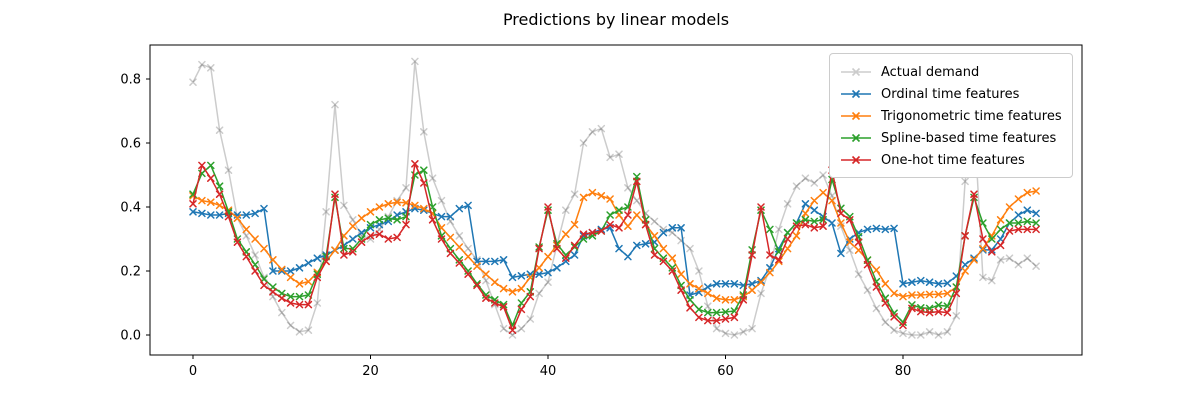 Image resolution: width=1200 pixels, height=400 pixels. What do you see at coordinates (856, 138) in the screenshot?
I see `legend-marker-spline-based-time-features-icon` at bounding box center [856, 138].